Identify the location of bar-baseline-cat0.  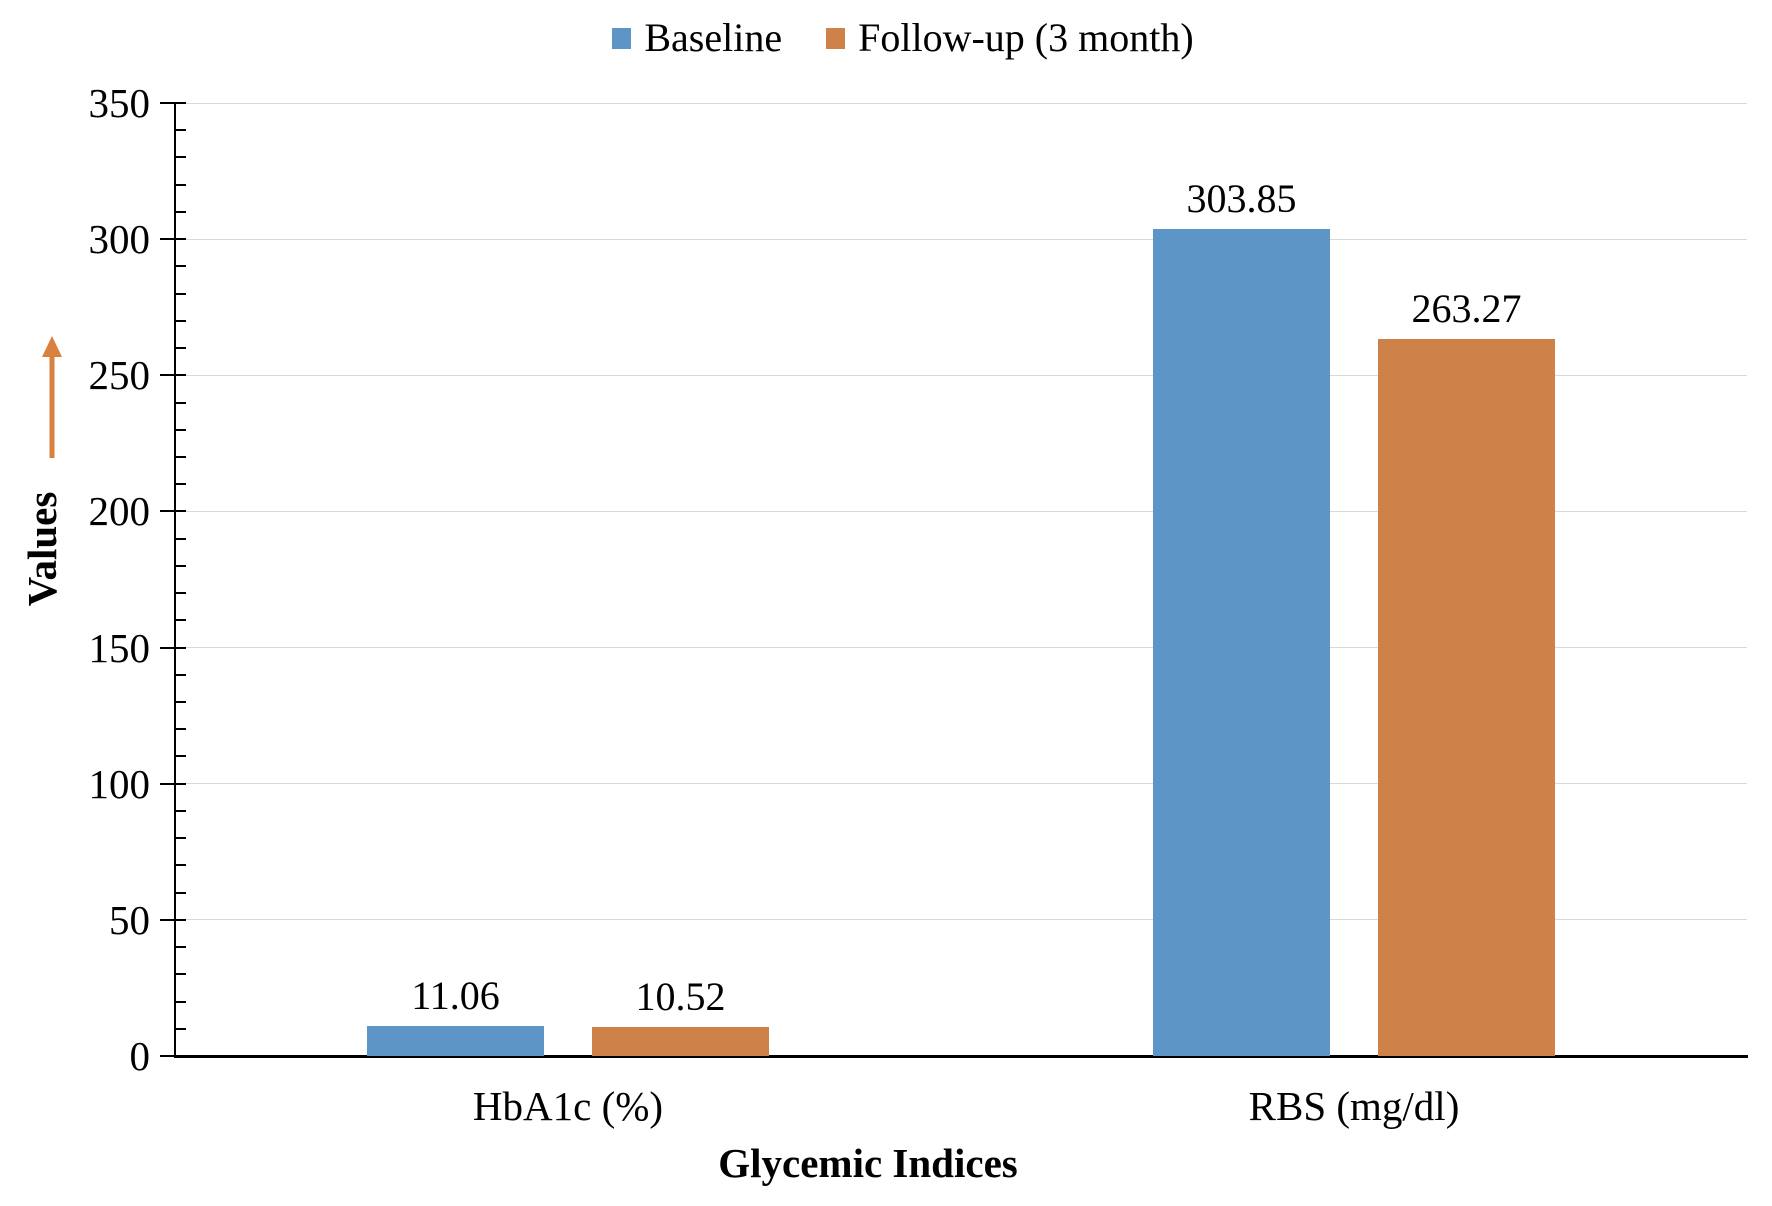
(455, 1040).